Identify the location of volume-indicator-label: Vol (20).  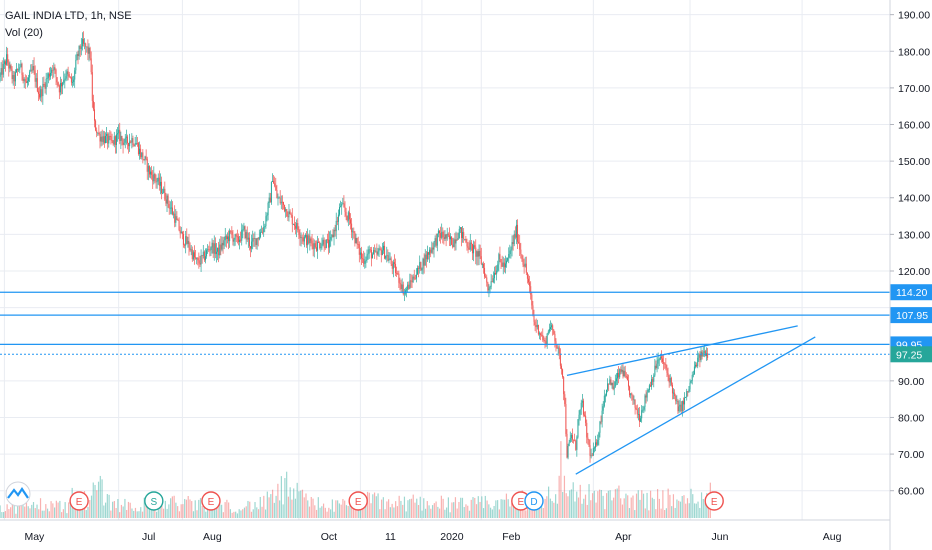
(24, 33).